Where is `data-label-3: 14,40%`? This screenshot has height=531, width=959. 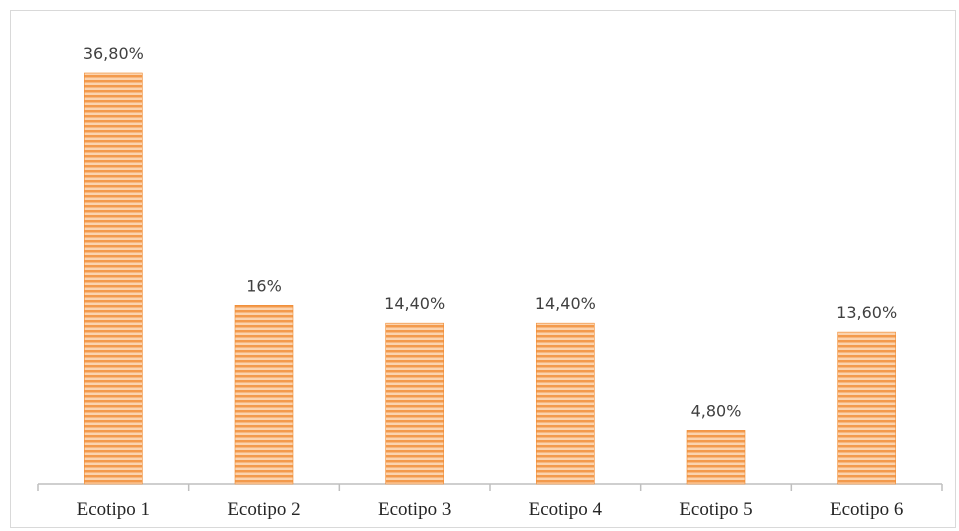
data-label-3: 14,40% is located at coordinates (414, 303).